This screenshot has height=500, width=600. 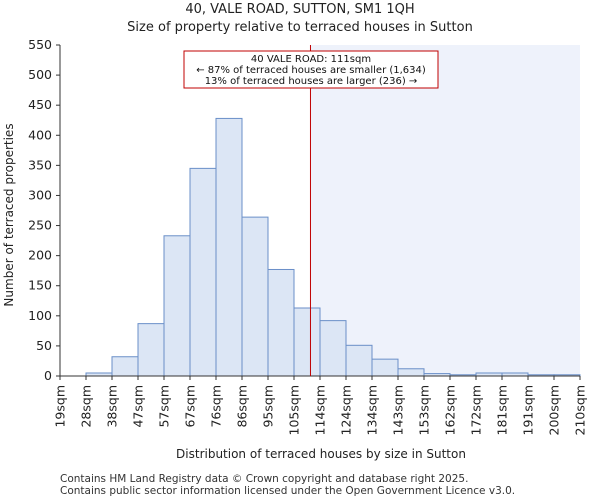 What do you see at coordinates (268, 406) in the screenshot?
I see `x-tick-label: 95sqm` at bounding box center [268, 406].